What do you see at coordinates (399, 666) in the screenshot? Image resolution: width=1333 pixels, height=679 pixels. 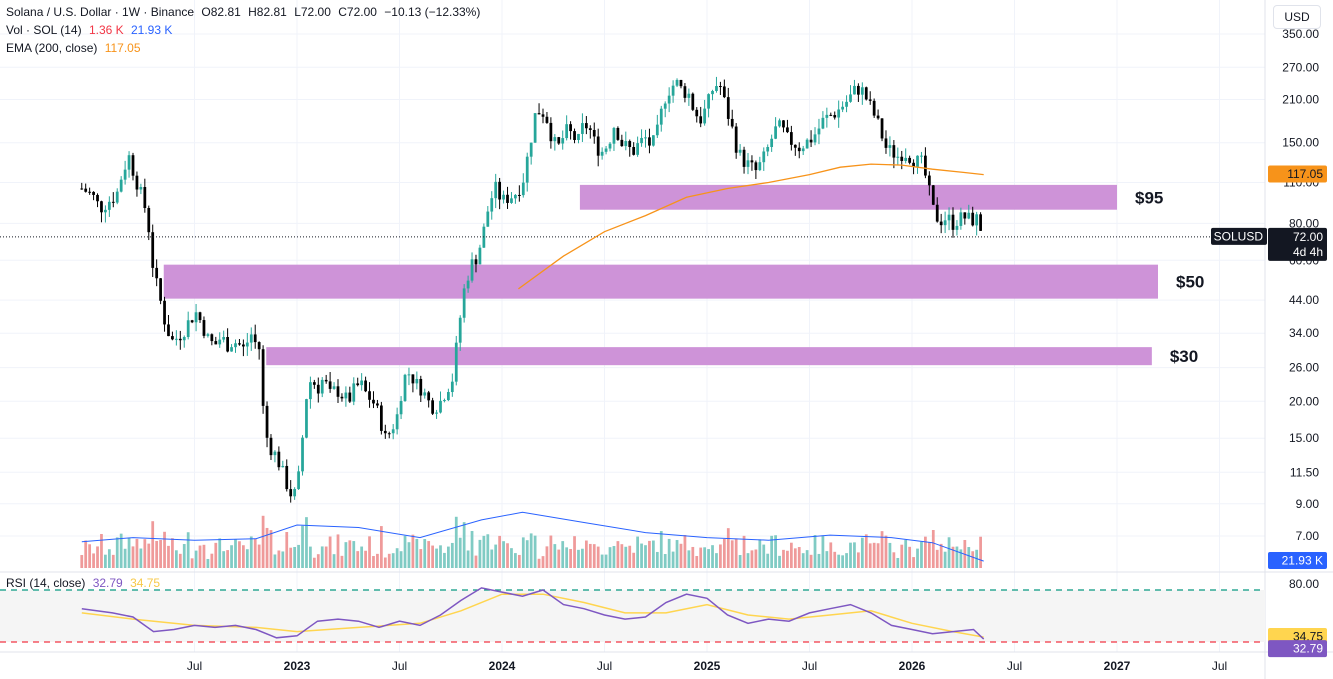 I see `time-tick-label: Jul` at bounding box center [399, 666].